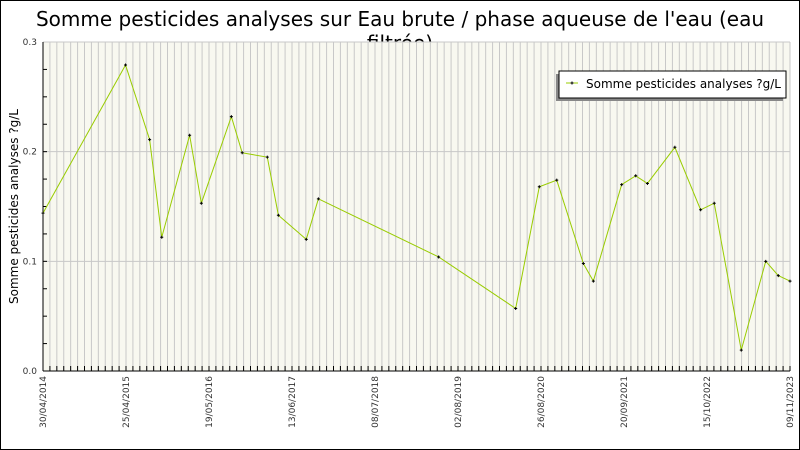 Image resolution: width=800 pixels, height=450 pixels. I want to click on x-tick-label: 25/04/2015, so click(127, 402).